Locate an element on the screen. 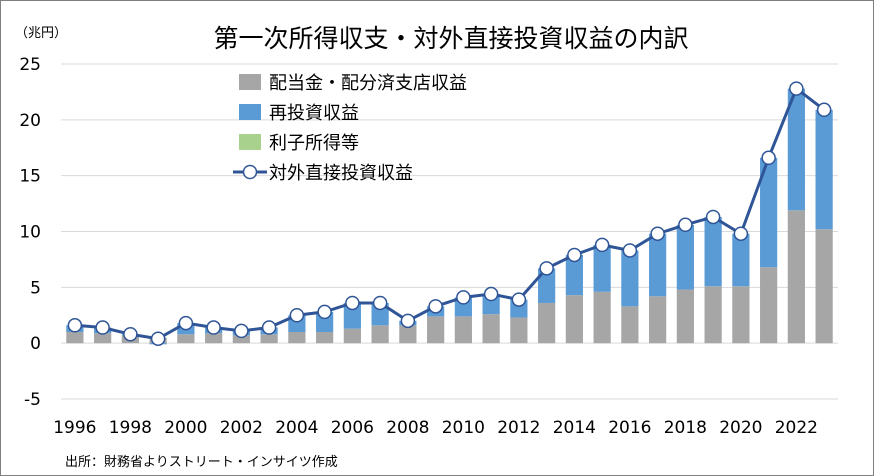 The height and width of the screenshot is (476, 874). x-tick-label: 2006 is located at coordinates (352, 428).